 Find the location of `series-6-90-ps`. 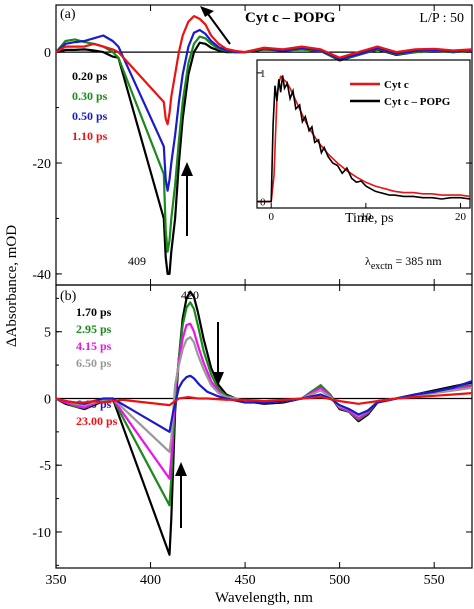

series-6-90-ps is located at coordinates (264, 403).